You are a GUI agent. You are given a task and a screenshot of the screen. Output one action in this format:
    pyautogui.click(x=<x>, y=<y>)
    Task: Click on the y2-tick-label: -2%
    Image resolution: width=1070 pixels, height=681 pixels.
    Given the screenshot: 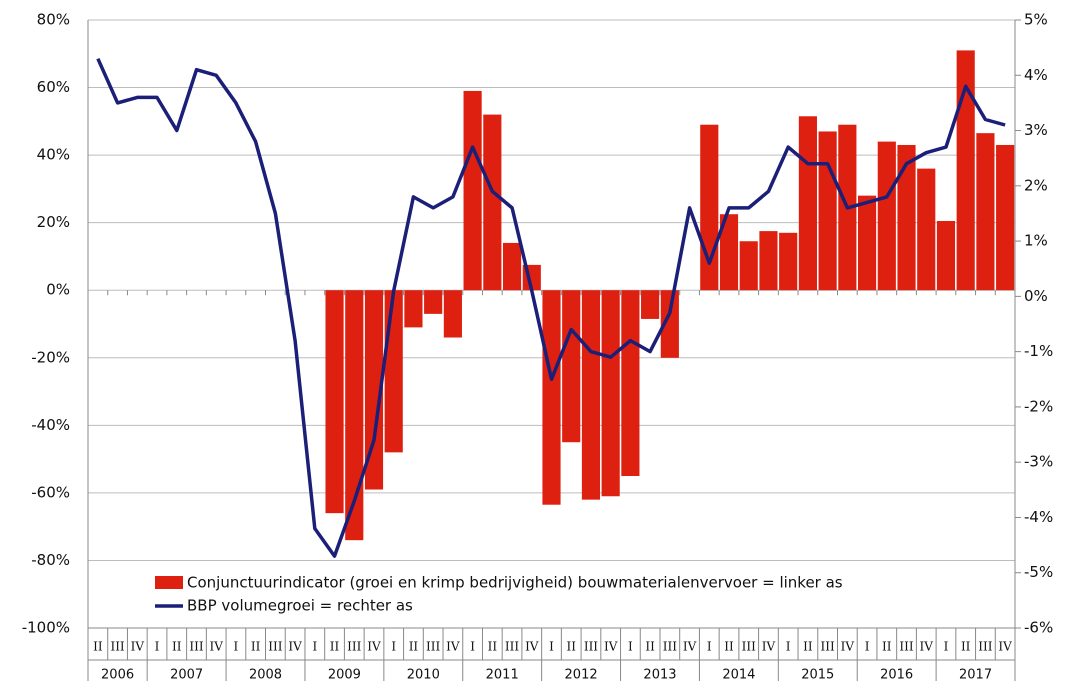 What is the action you would take?
    pyautogui.click(x=1038, y=406)
    